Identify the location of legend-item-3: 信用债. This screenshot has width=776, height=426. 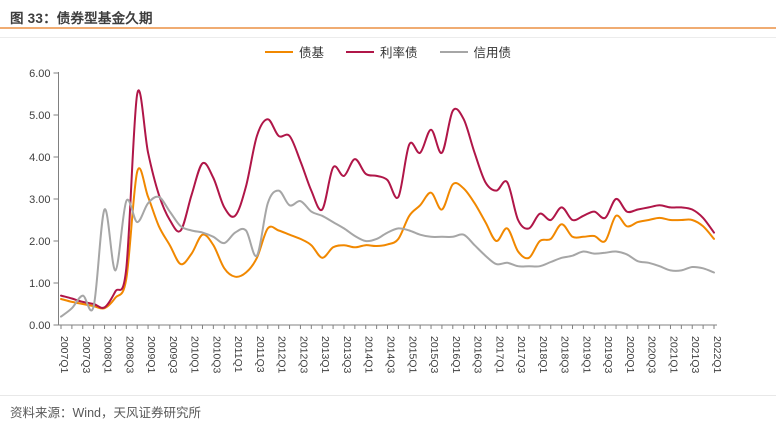
(475, 51).